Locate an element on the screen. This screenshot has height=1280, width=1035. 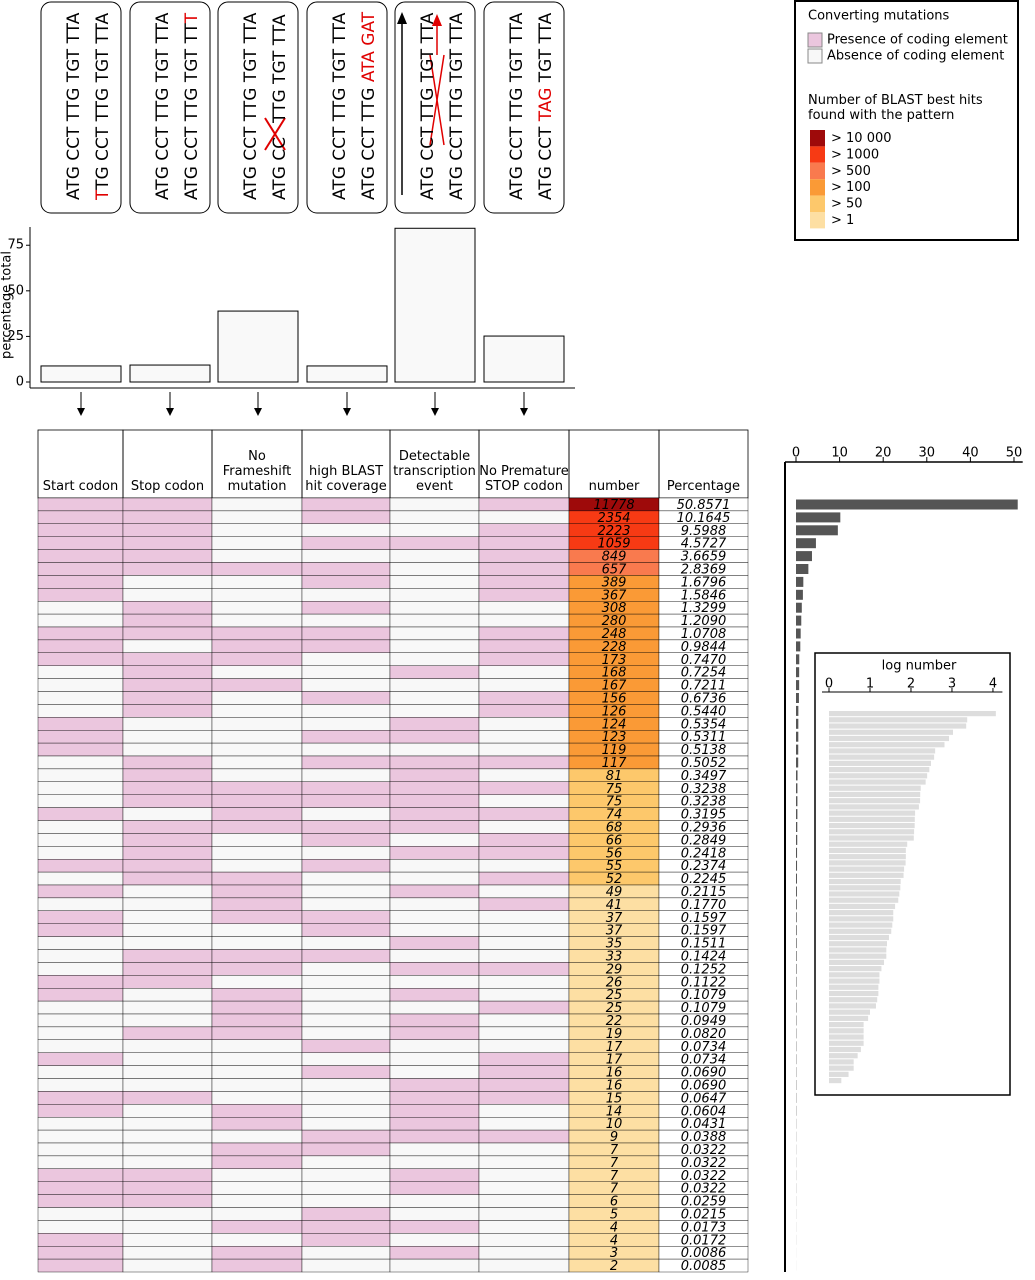
sequence-segment: TTG TGT TTA is located at coordinates (280, 69).